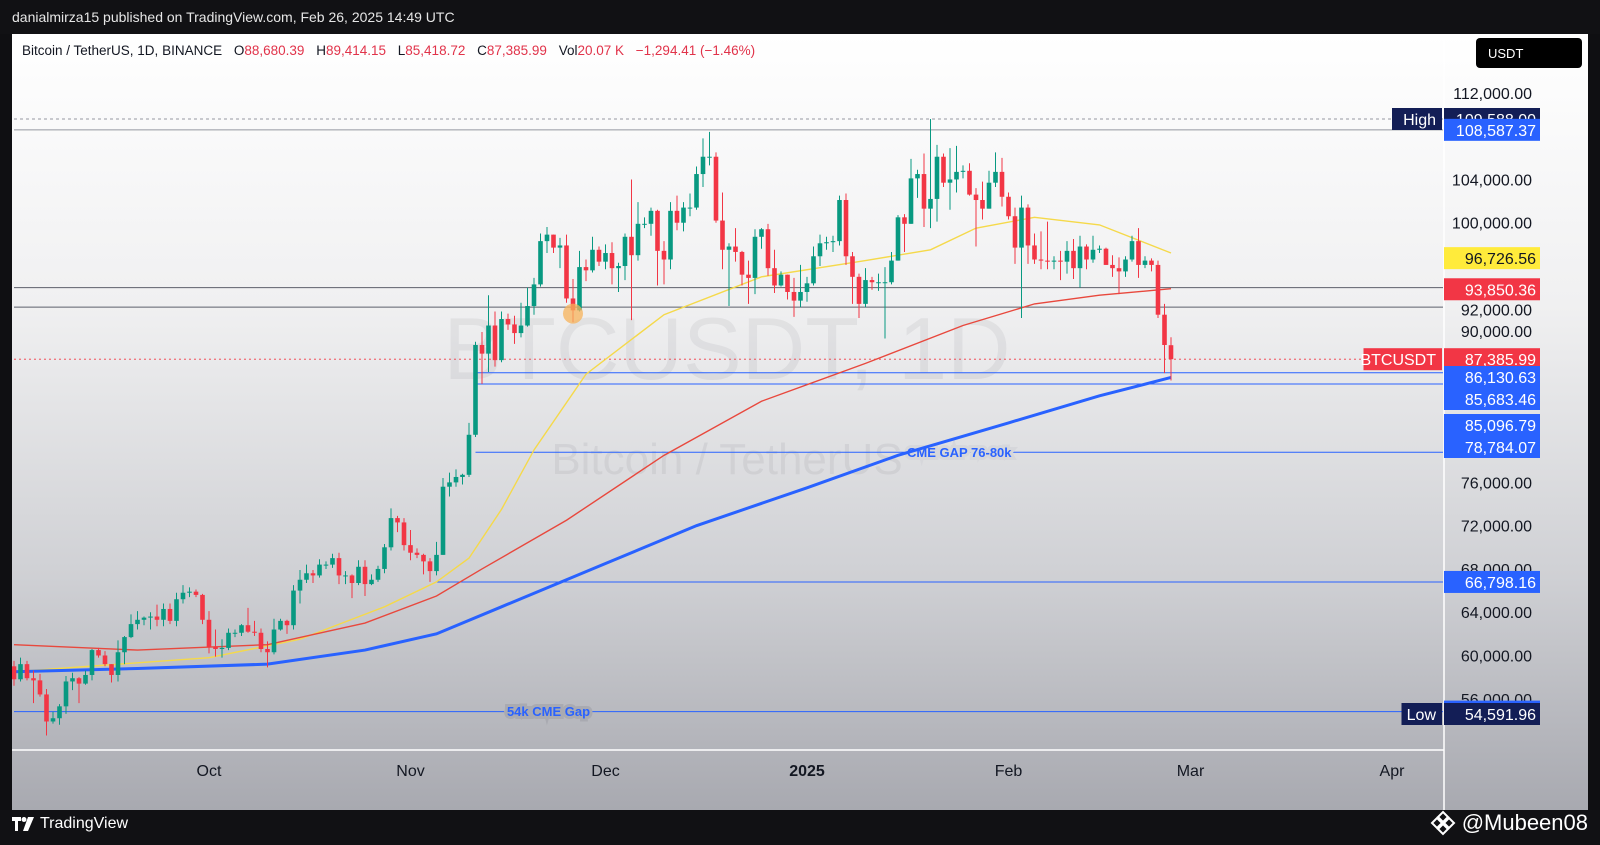 Image resolution: width=1600 pixels, height=845 pixels. I want to click on price-tag-value: 66,798.16, so click(1500, 583).